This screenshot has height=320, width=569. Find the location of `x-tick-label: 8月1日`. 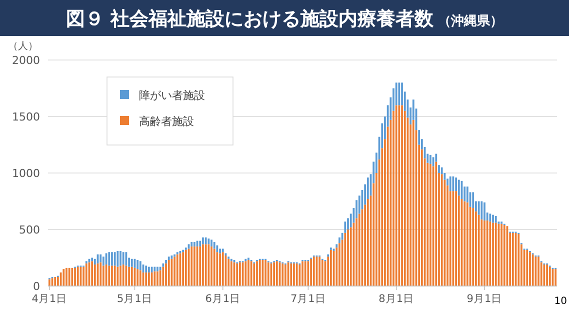

x-tick-label: 8月1日 is located at coordinates (396, 299).